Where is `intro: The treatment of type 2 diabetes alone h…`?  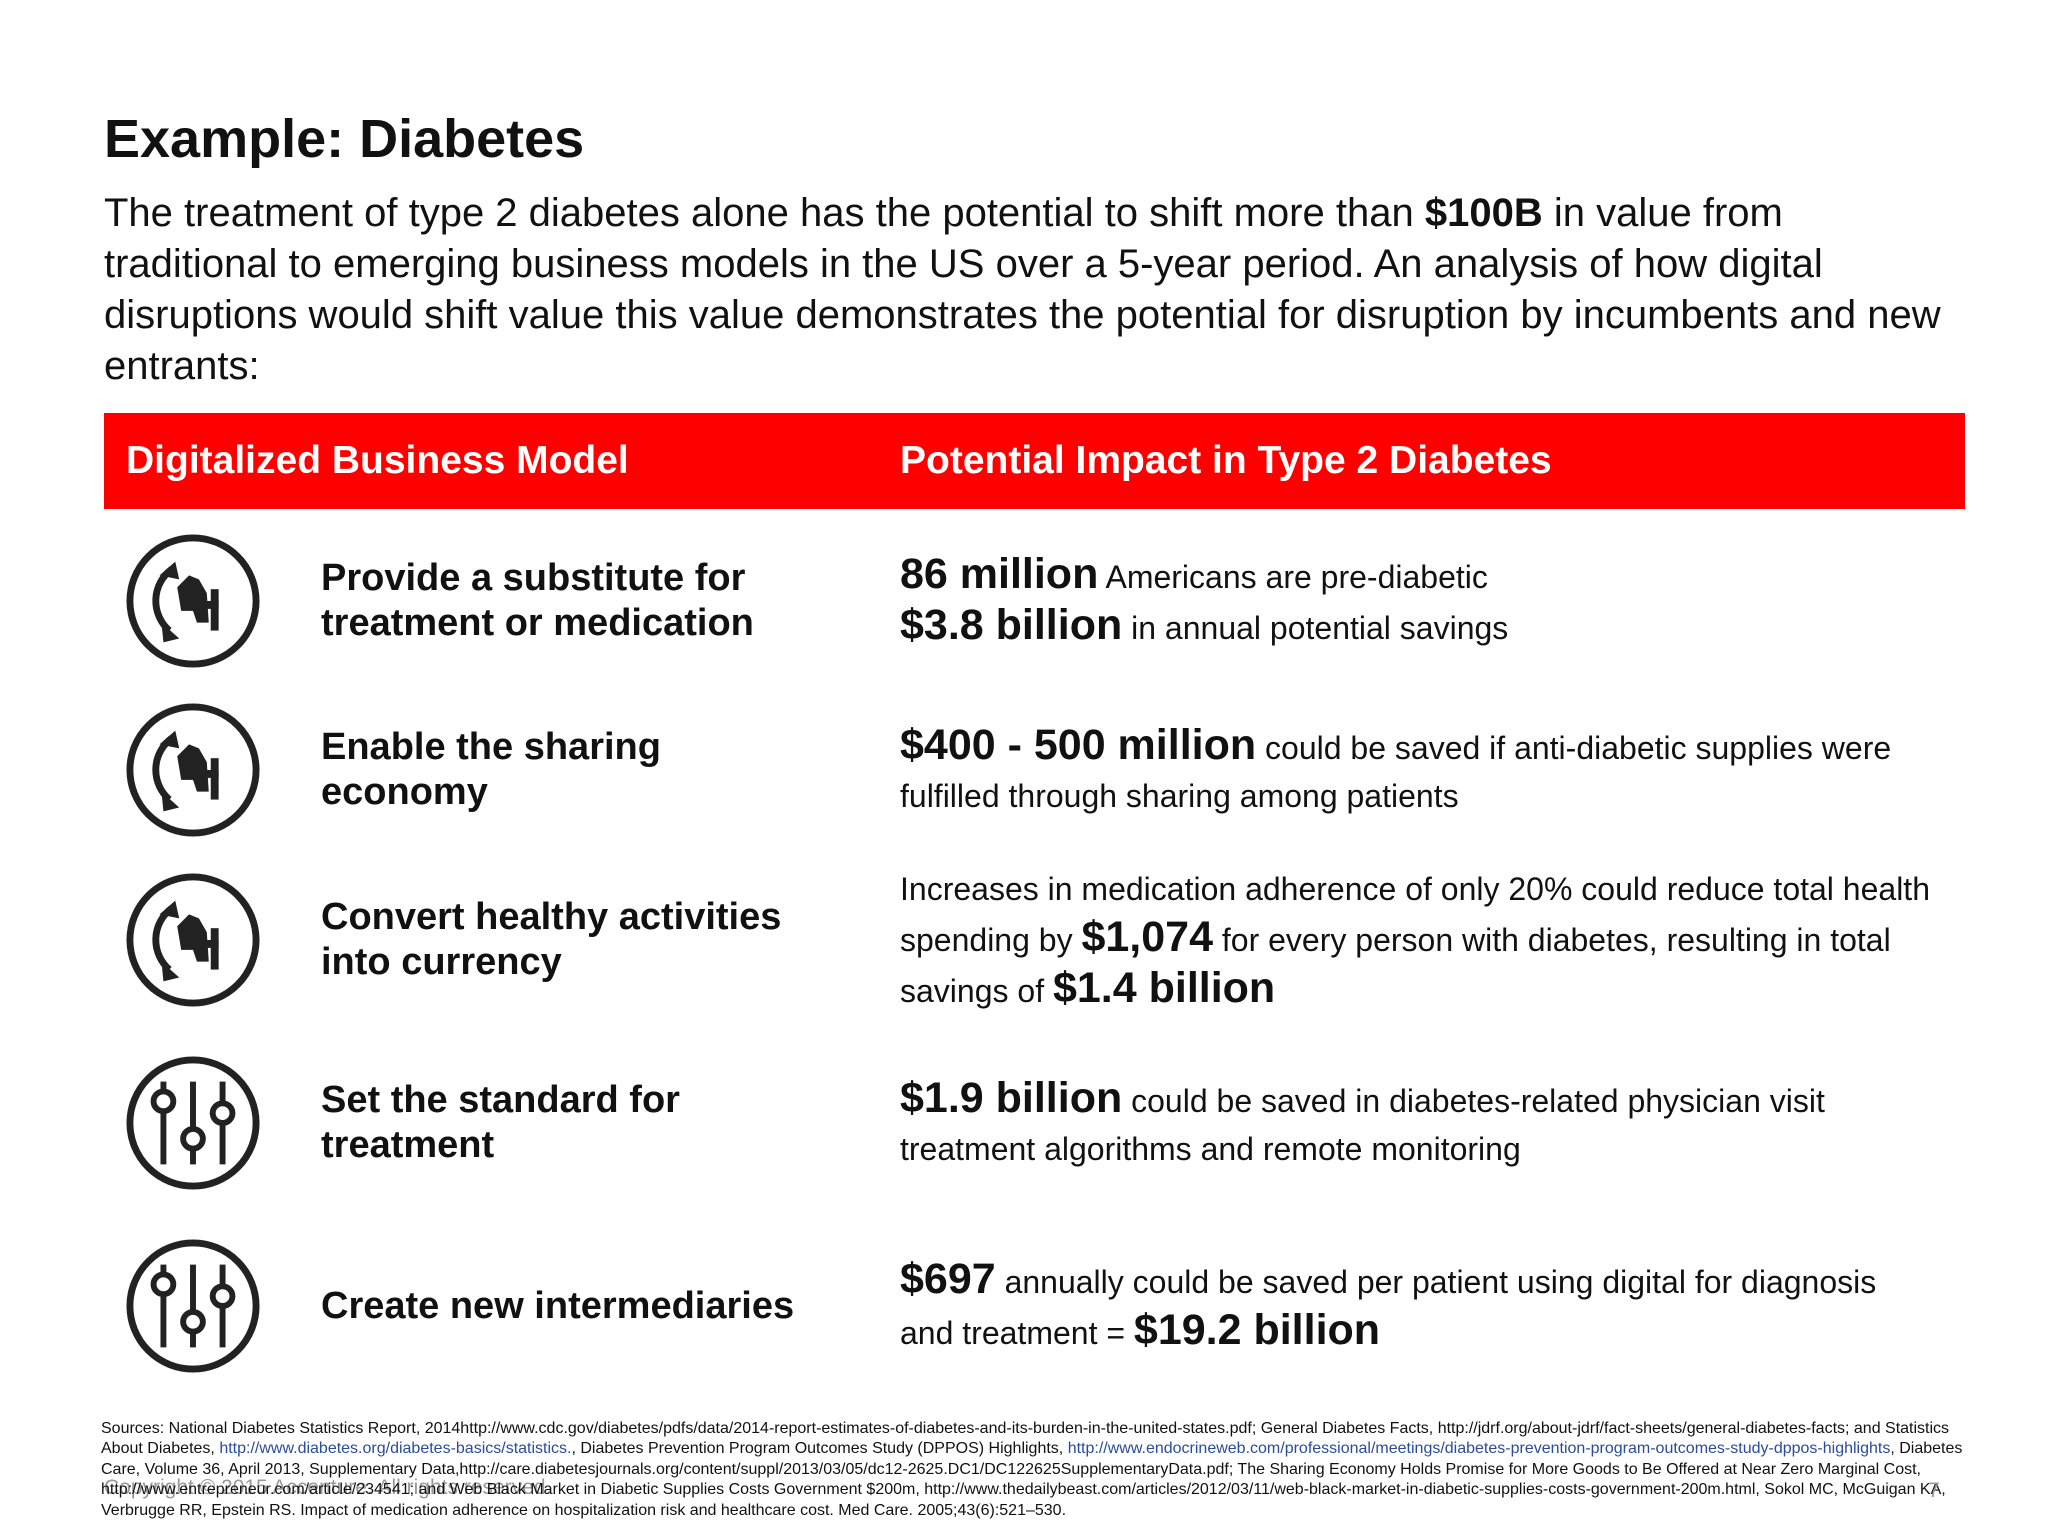 intro: The treatment of type 2 diabetes alone h… is located at coordinates (1034, 290).